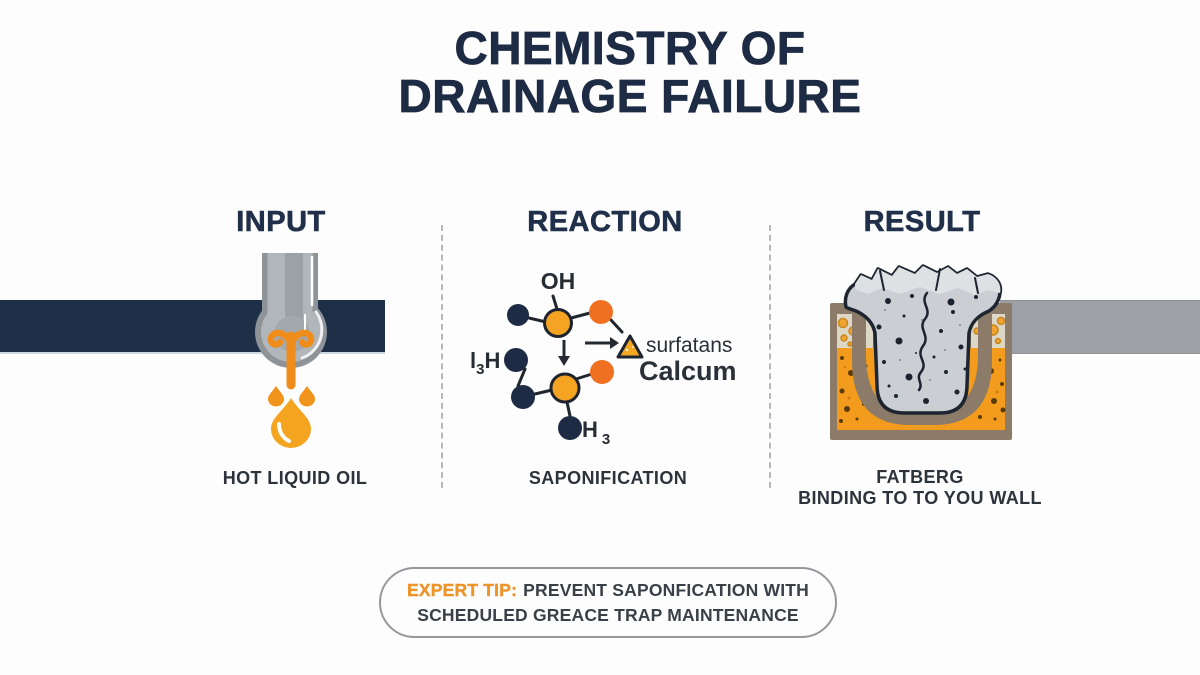 The image size is (1200, 675). What do you see at coordinates (630, 96) in the screenshot?
I see `title-line-2: DRAINAGE FAILURE` at bounding box center [630, 96].